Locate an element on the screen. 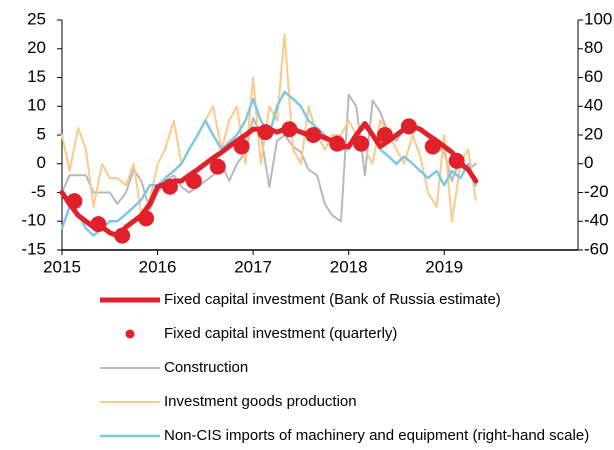 The image size is (614, 450). y2-tick-label: 0 is located at coordinates (588, 162).